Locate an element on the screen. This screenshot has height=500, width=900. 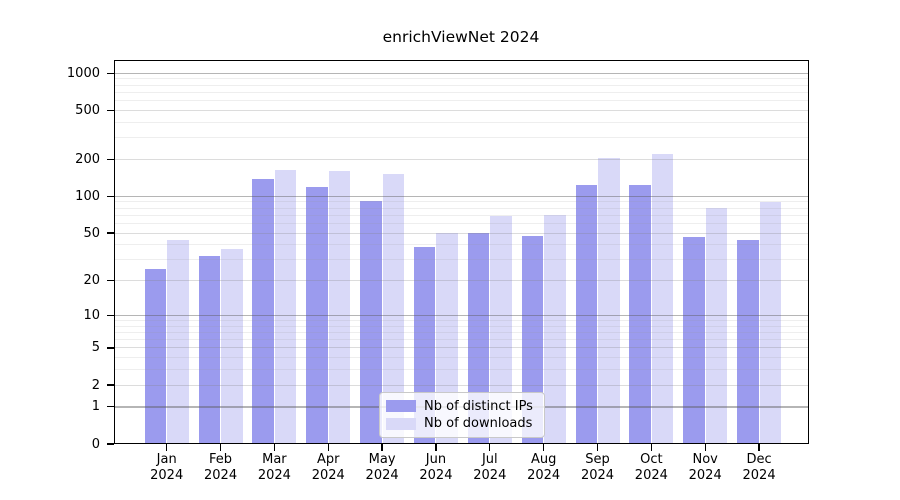
bar-downloads-mar is located at coordinates (285, 307).